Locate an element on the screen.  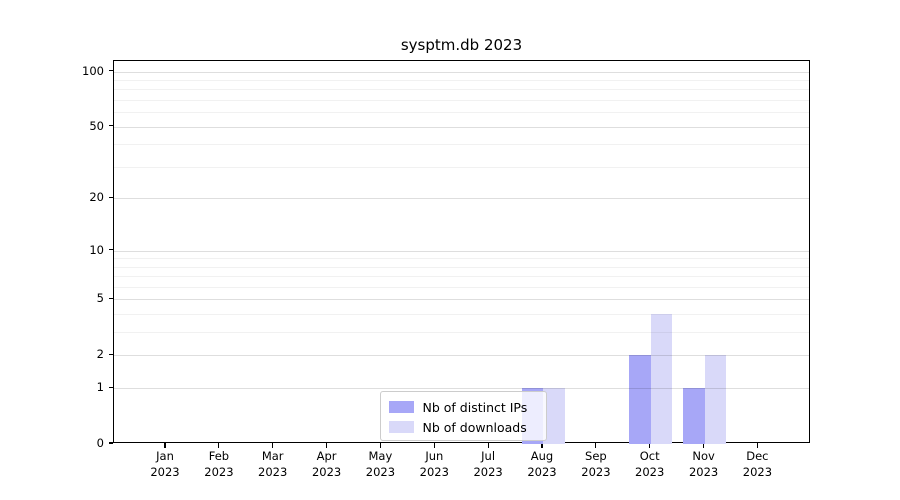
x-tick-year-nov: 2023 is located at coordinates (703, 471).